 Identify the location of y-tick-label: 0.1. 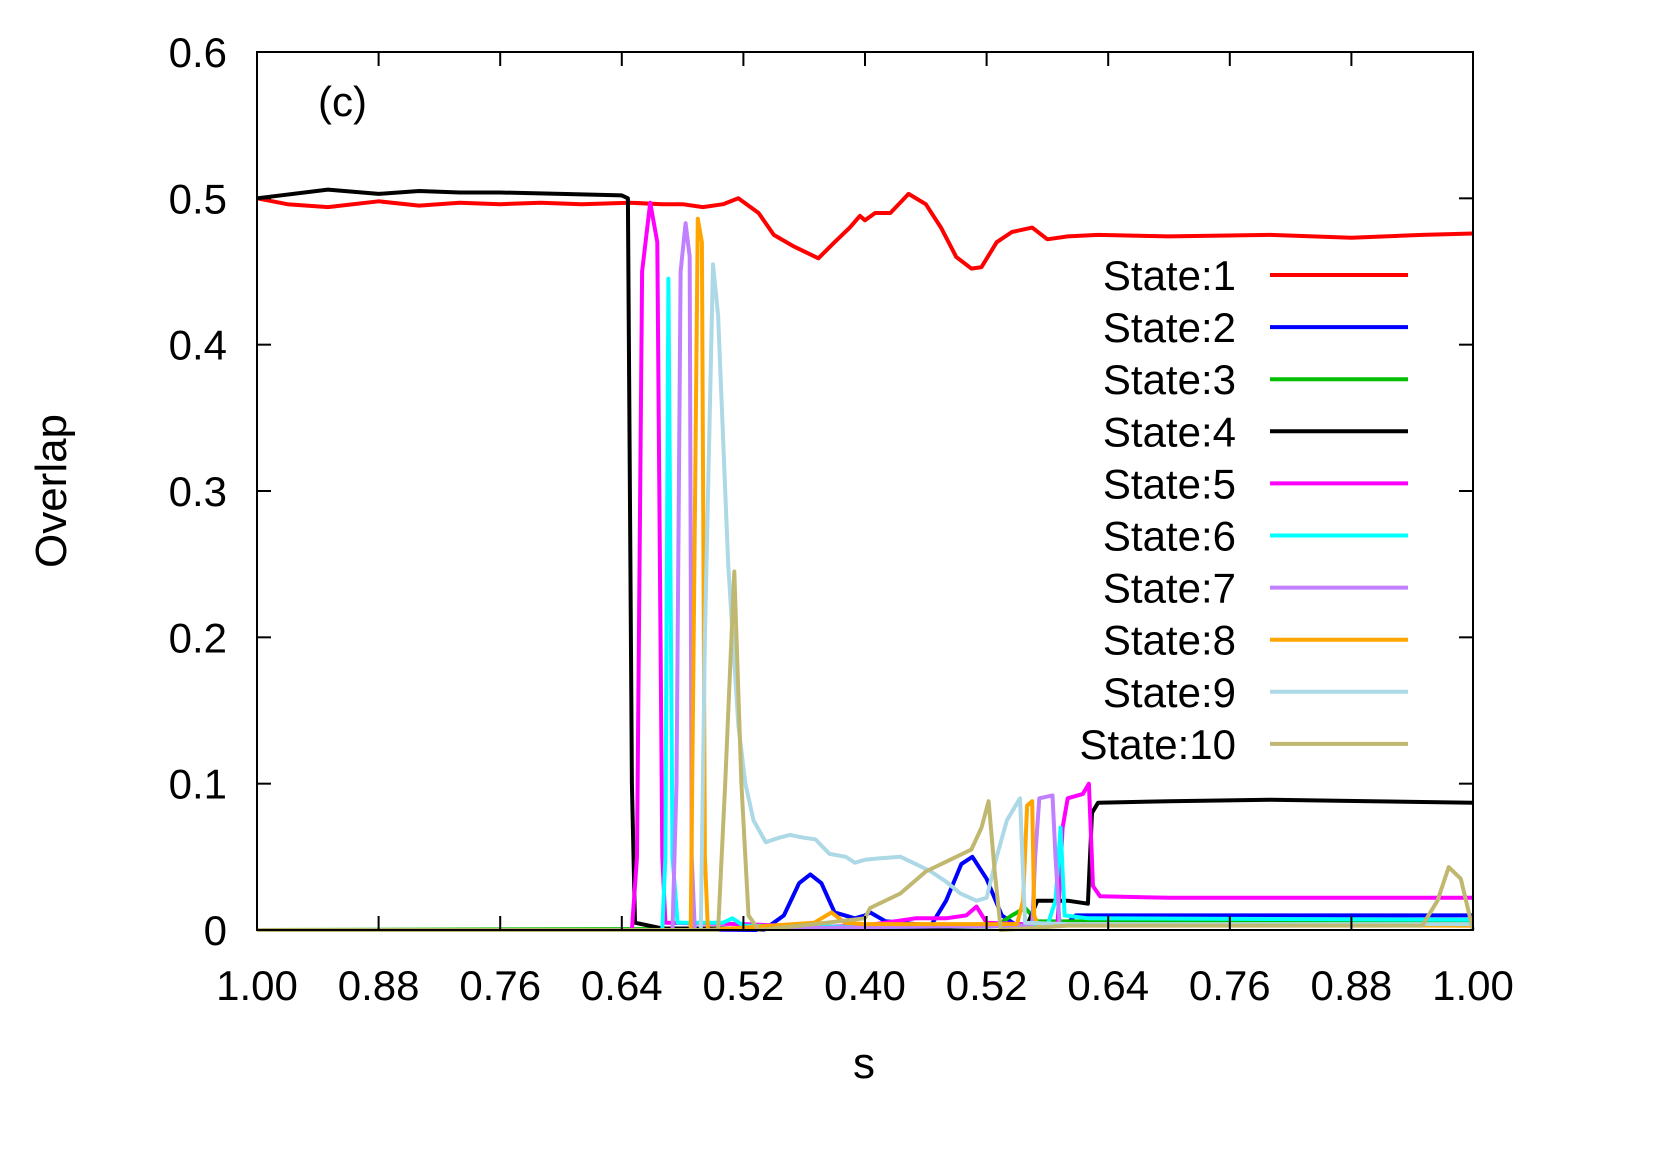
(198, 784).